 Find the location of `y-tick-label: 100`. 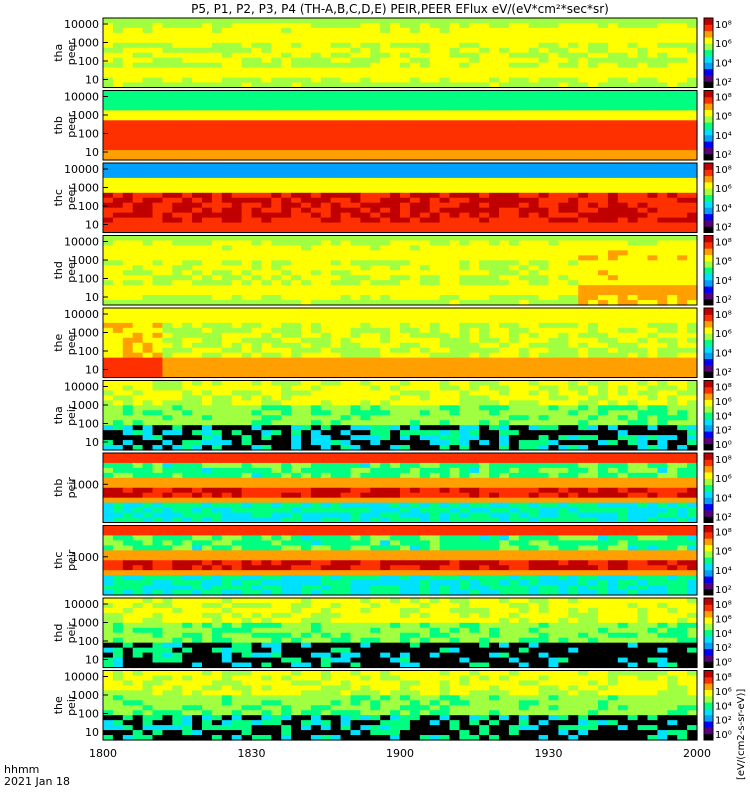

y-tick-label: 100 is located at coordinates (88, 61).